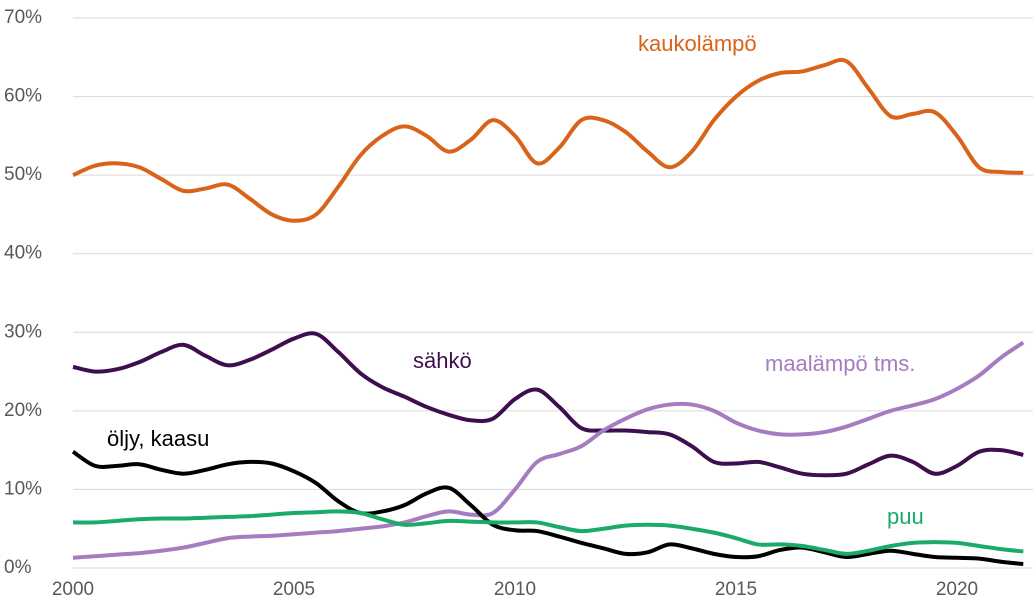 Image resolution: width=1033 pixels, height=609 pixels. Describe the element at coordinates (73, 589) in the screenshot. I see `x-tick-label: 2000` at that location.